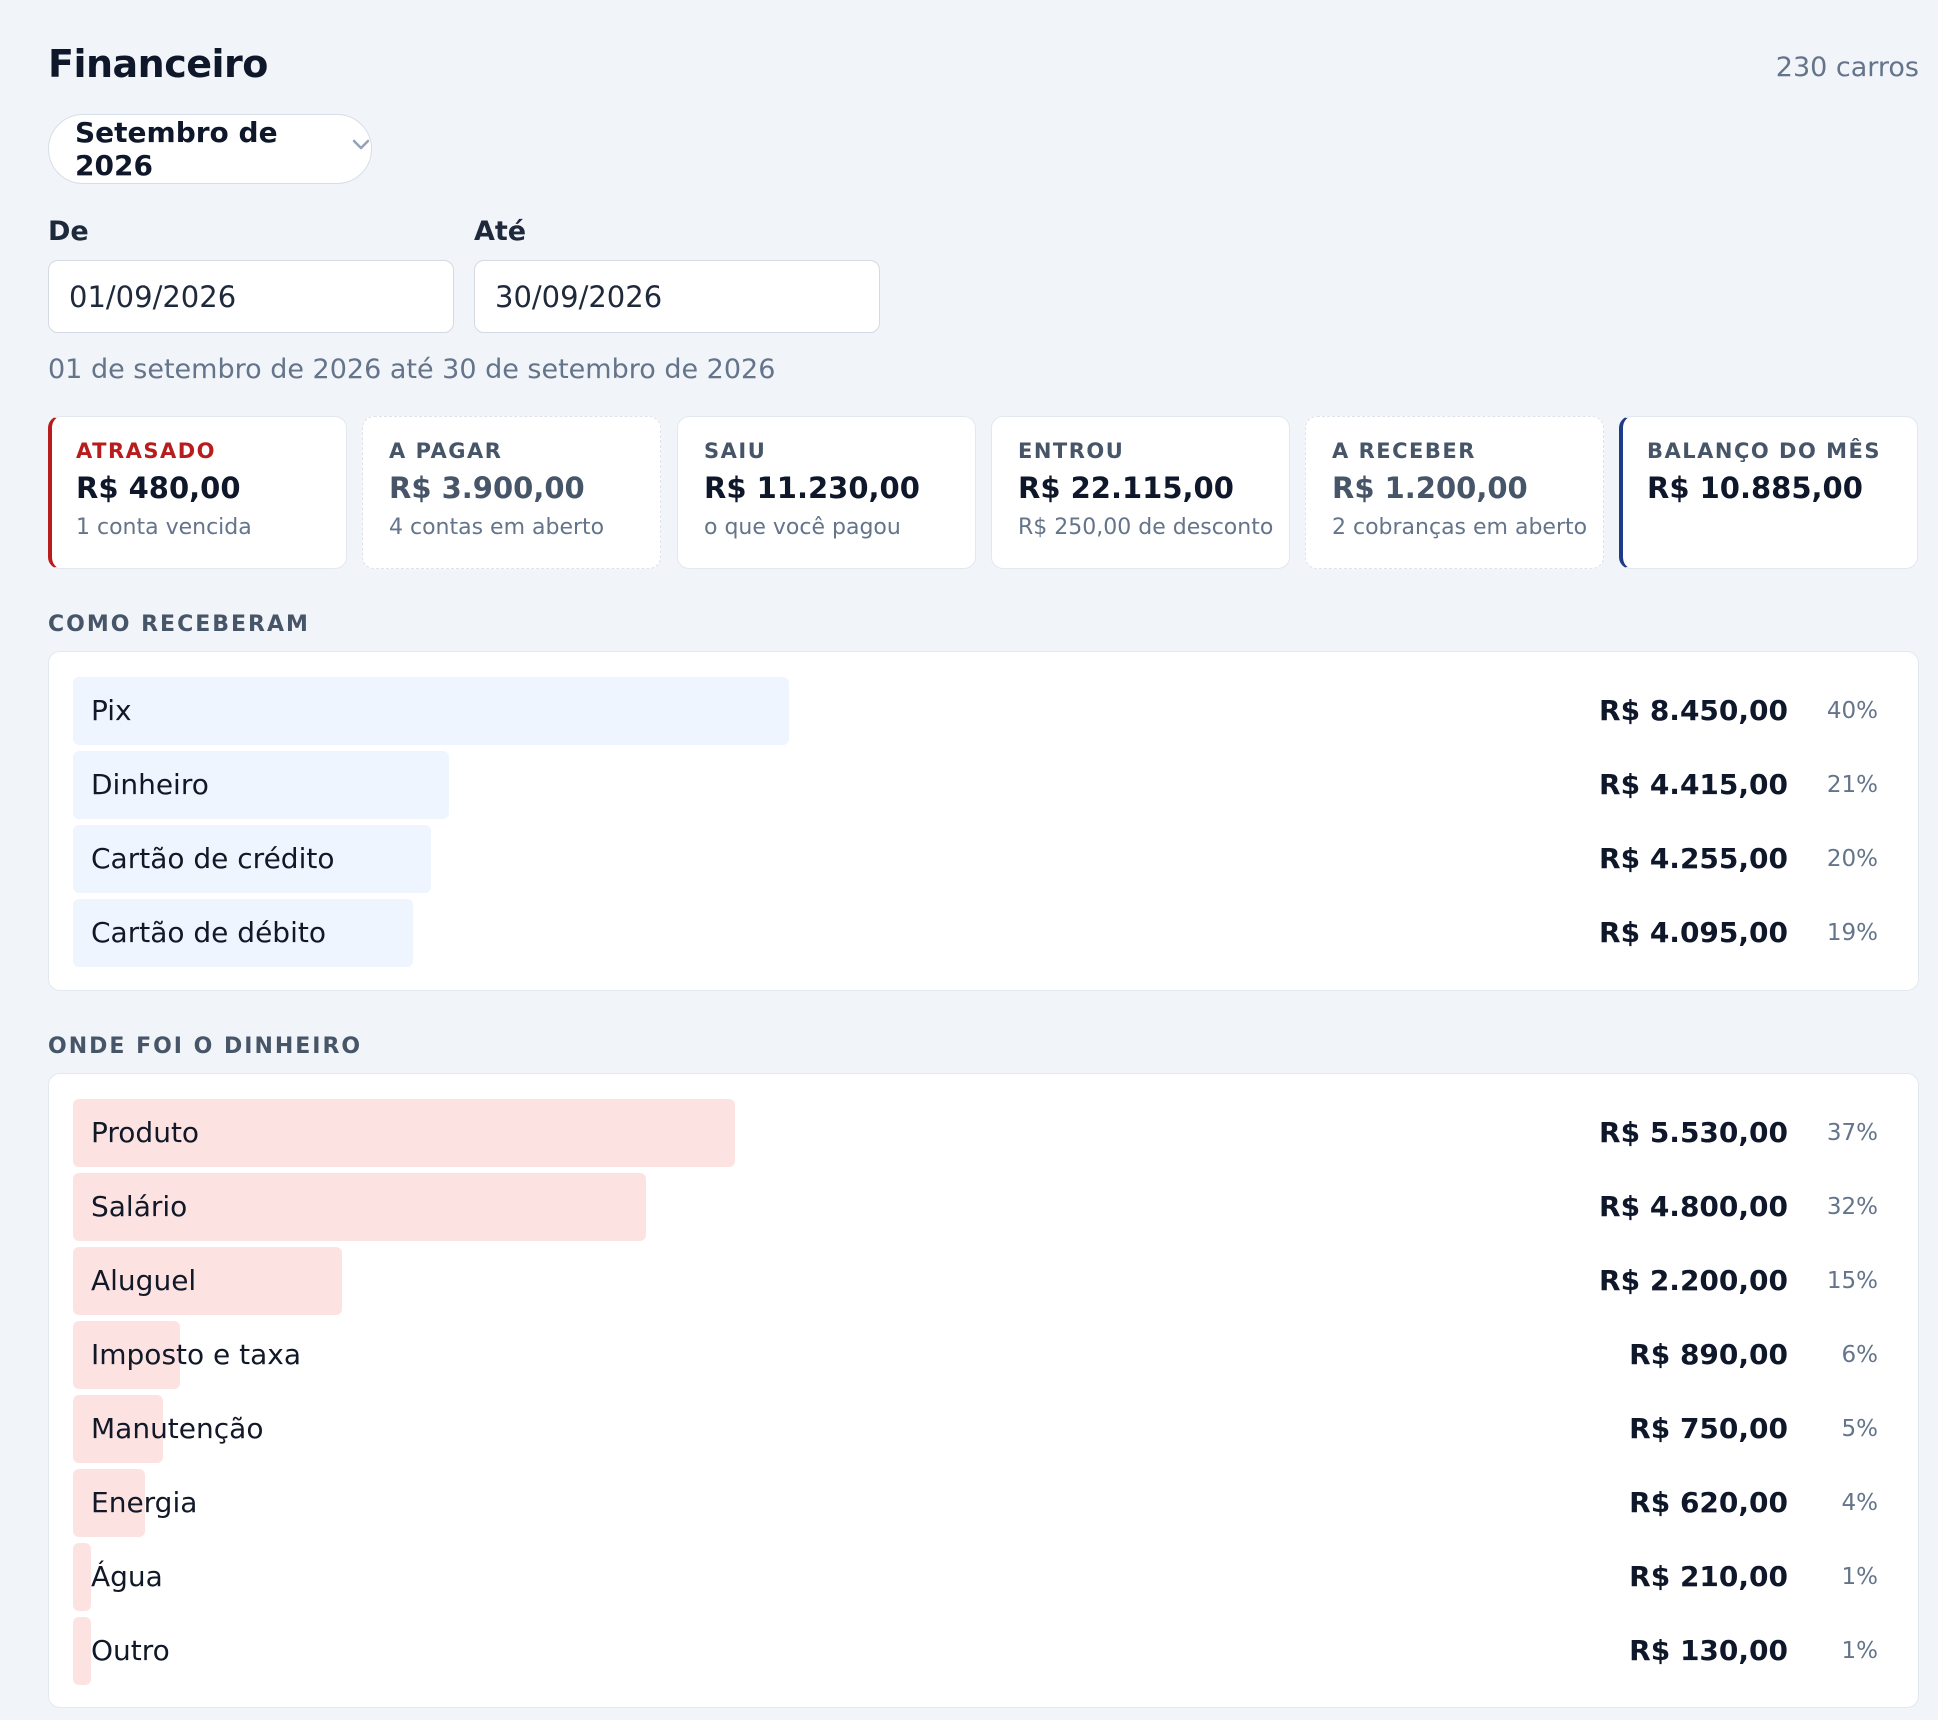 Image resolution: width=1938 pixels, height=1720 pixels. What do you see at coordinates (146, 451) in the screenshot?
I see `card-label: ATRASADO` at bounding box center [146, 451].